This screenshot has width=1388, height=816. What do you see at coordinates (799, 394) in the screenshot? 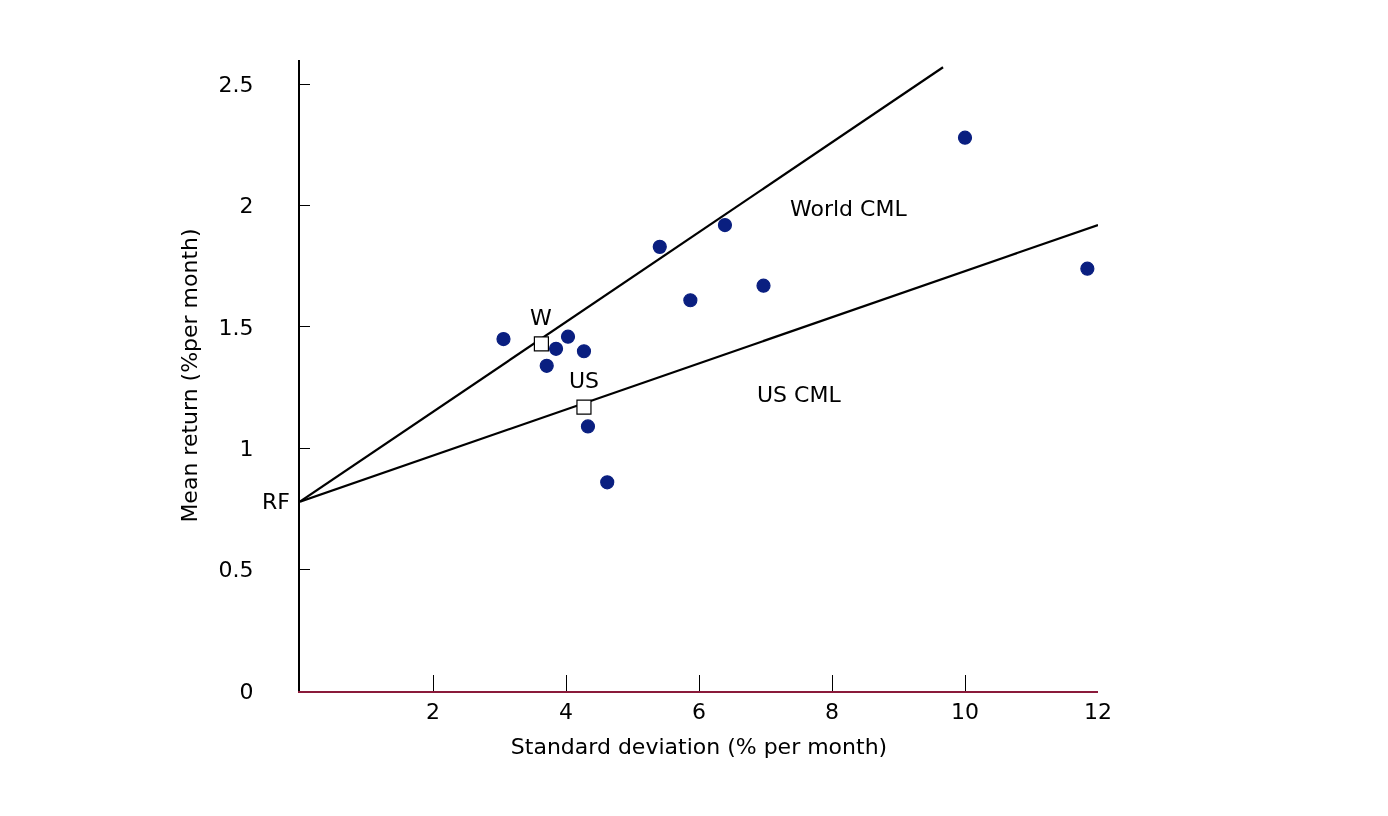
I see `series-label: US CML` at bounding box center [799, 394].